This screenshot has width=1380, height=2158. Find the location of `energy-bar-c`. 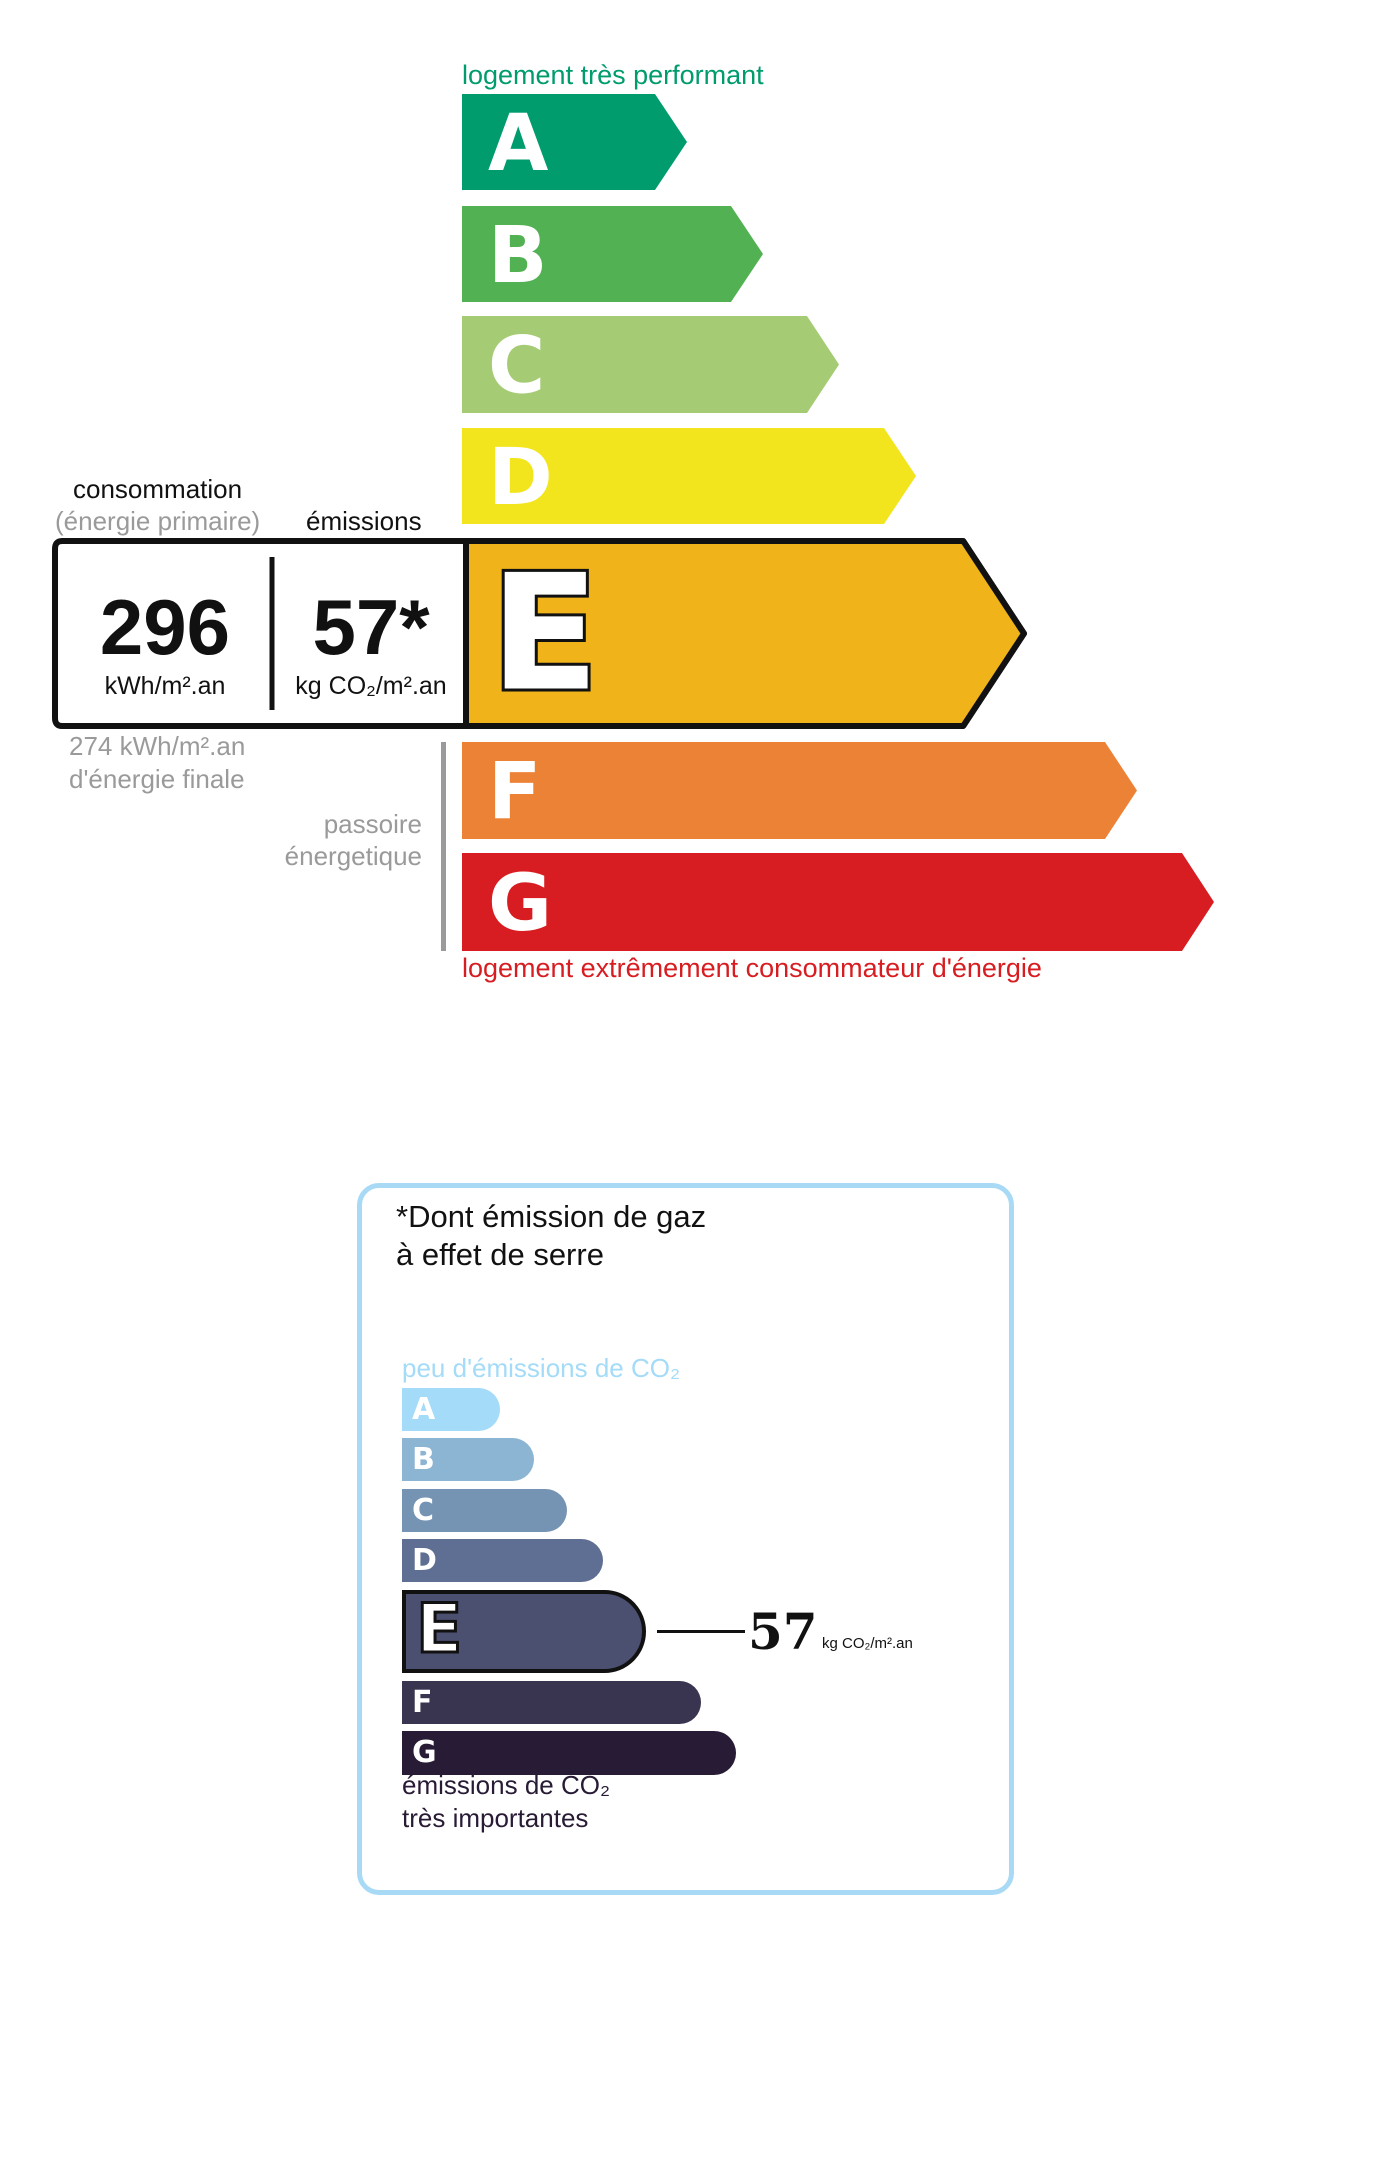

energy-bar-c is located at coordinates (650, 364).